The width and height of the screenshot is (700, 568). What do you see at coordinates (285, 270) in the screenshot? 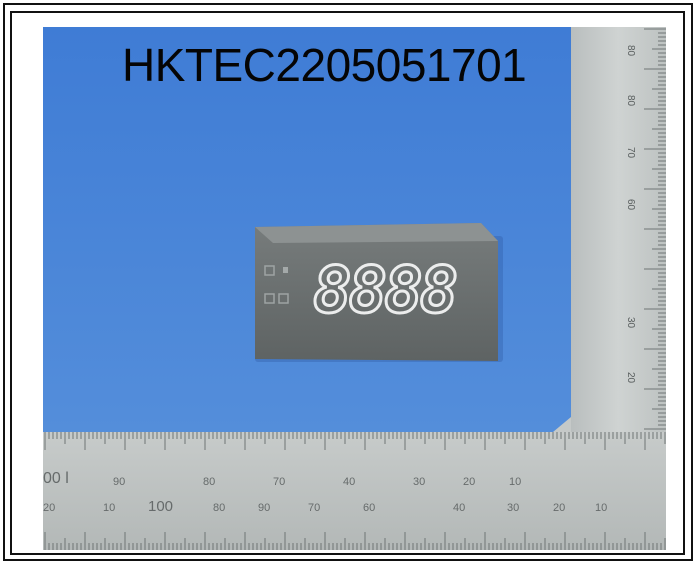
I see `indicator-dot` at bounding box center [285, 270].